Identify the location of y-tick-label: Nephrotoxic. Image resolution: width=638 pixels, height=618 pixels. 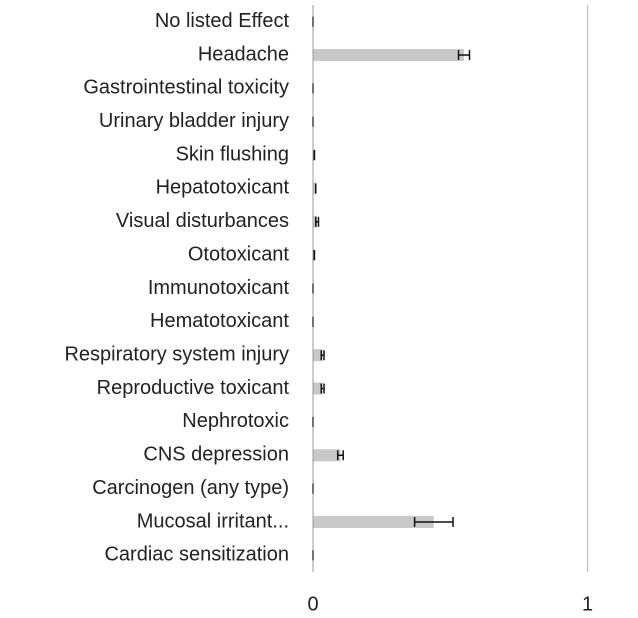
(235, 421).